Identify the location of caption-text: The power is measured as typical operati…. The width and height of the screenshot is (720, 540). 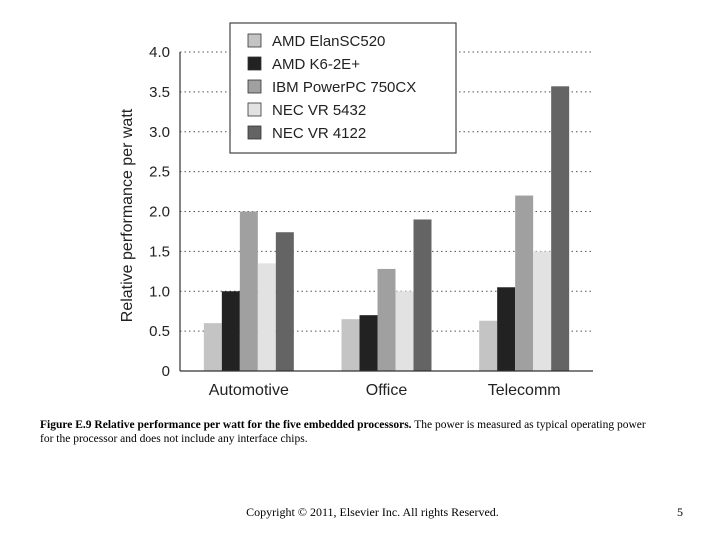
(343, 432).